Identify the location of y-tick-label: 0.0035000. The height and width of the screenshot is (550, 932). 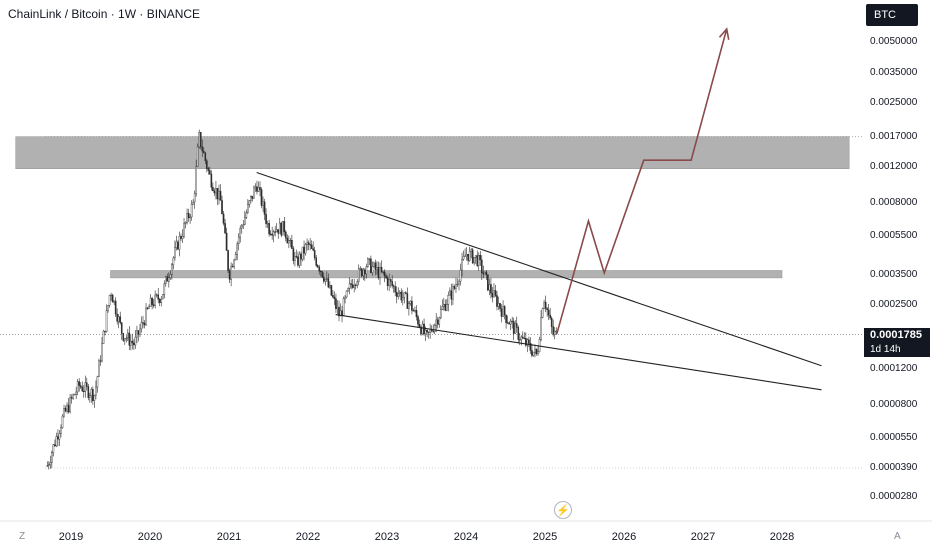
(894, 73).